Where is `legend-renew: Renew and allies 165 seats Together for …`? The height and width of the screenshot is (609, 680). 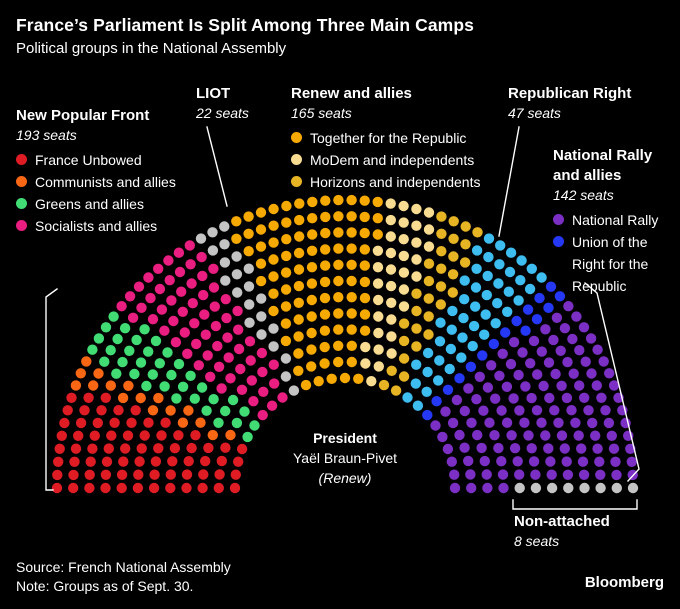
legend-renew: Renew and allies 165 seats Together for … is located at coordinates (398, 138).